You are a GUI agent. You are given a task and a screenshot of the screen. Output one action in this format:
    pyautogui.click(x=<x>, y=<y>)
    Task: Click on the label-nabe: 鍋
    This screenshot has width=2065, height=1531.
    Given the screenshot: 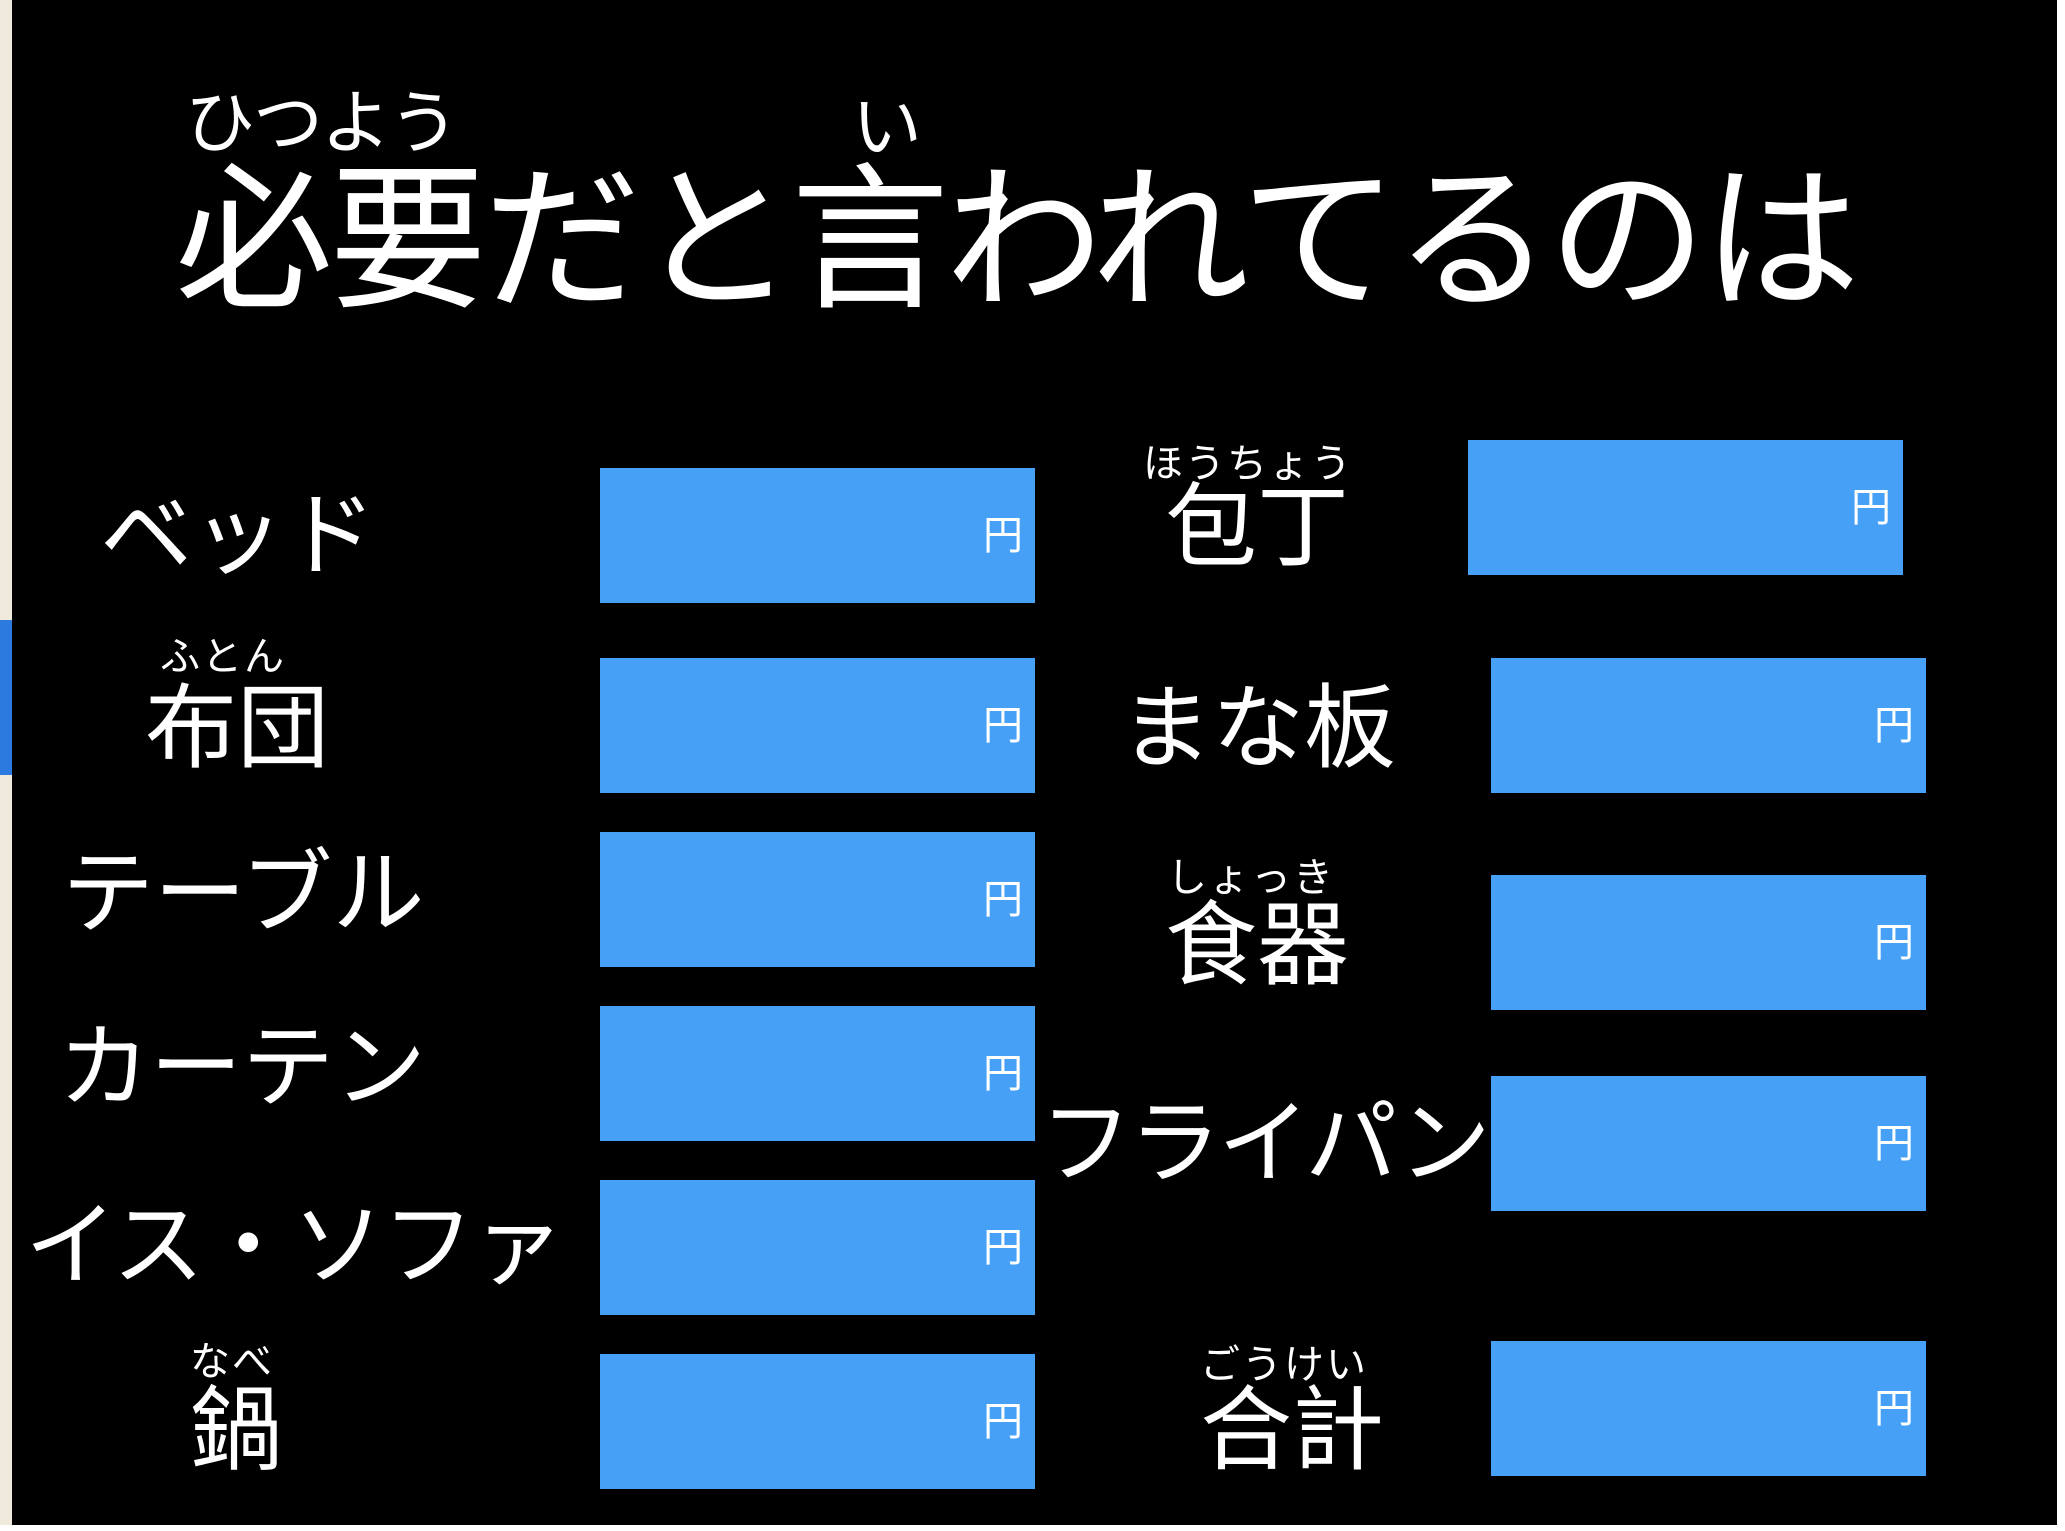 What is the action you would take?
    pyautogui.click(x=236, y=1430)
    